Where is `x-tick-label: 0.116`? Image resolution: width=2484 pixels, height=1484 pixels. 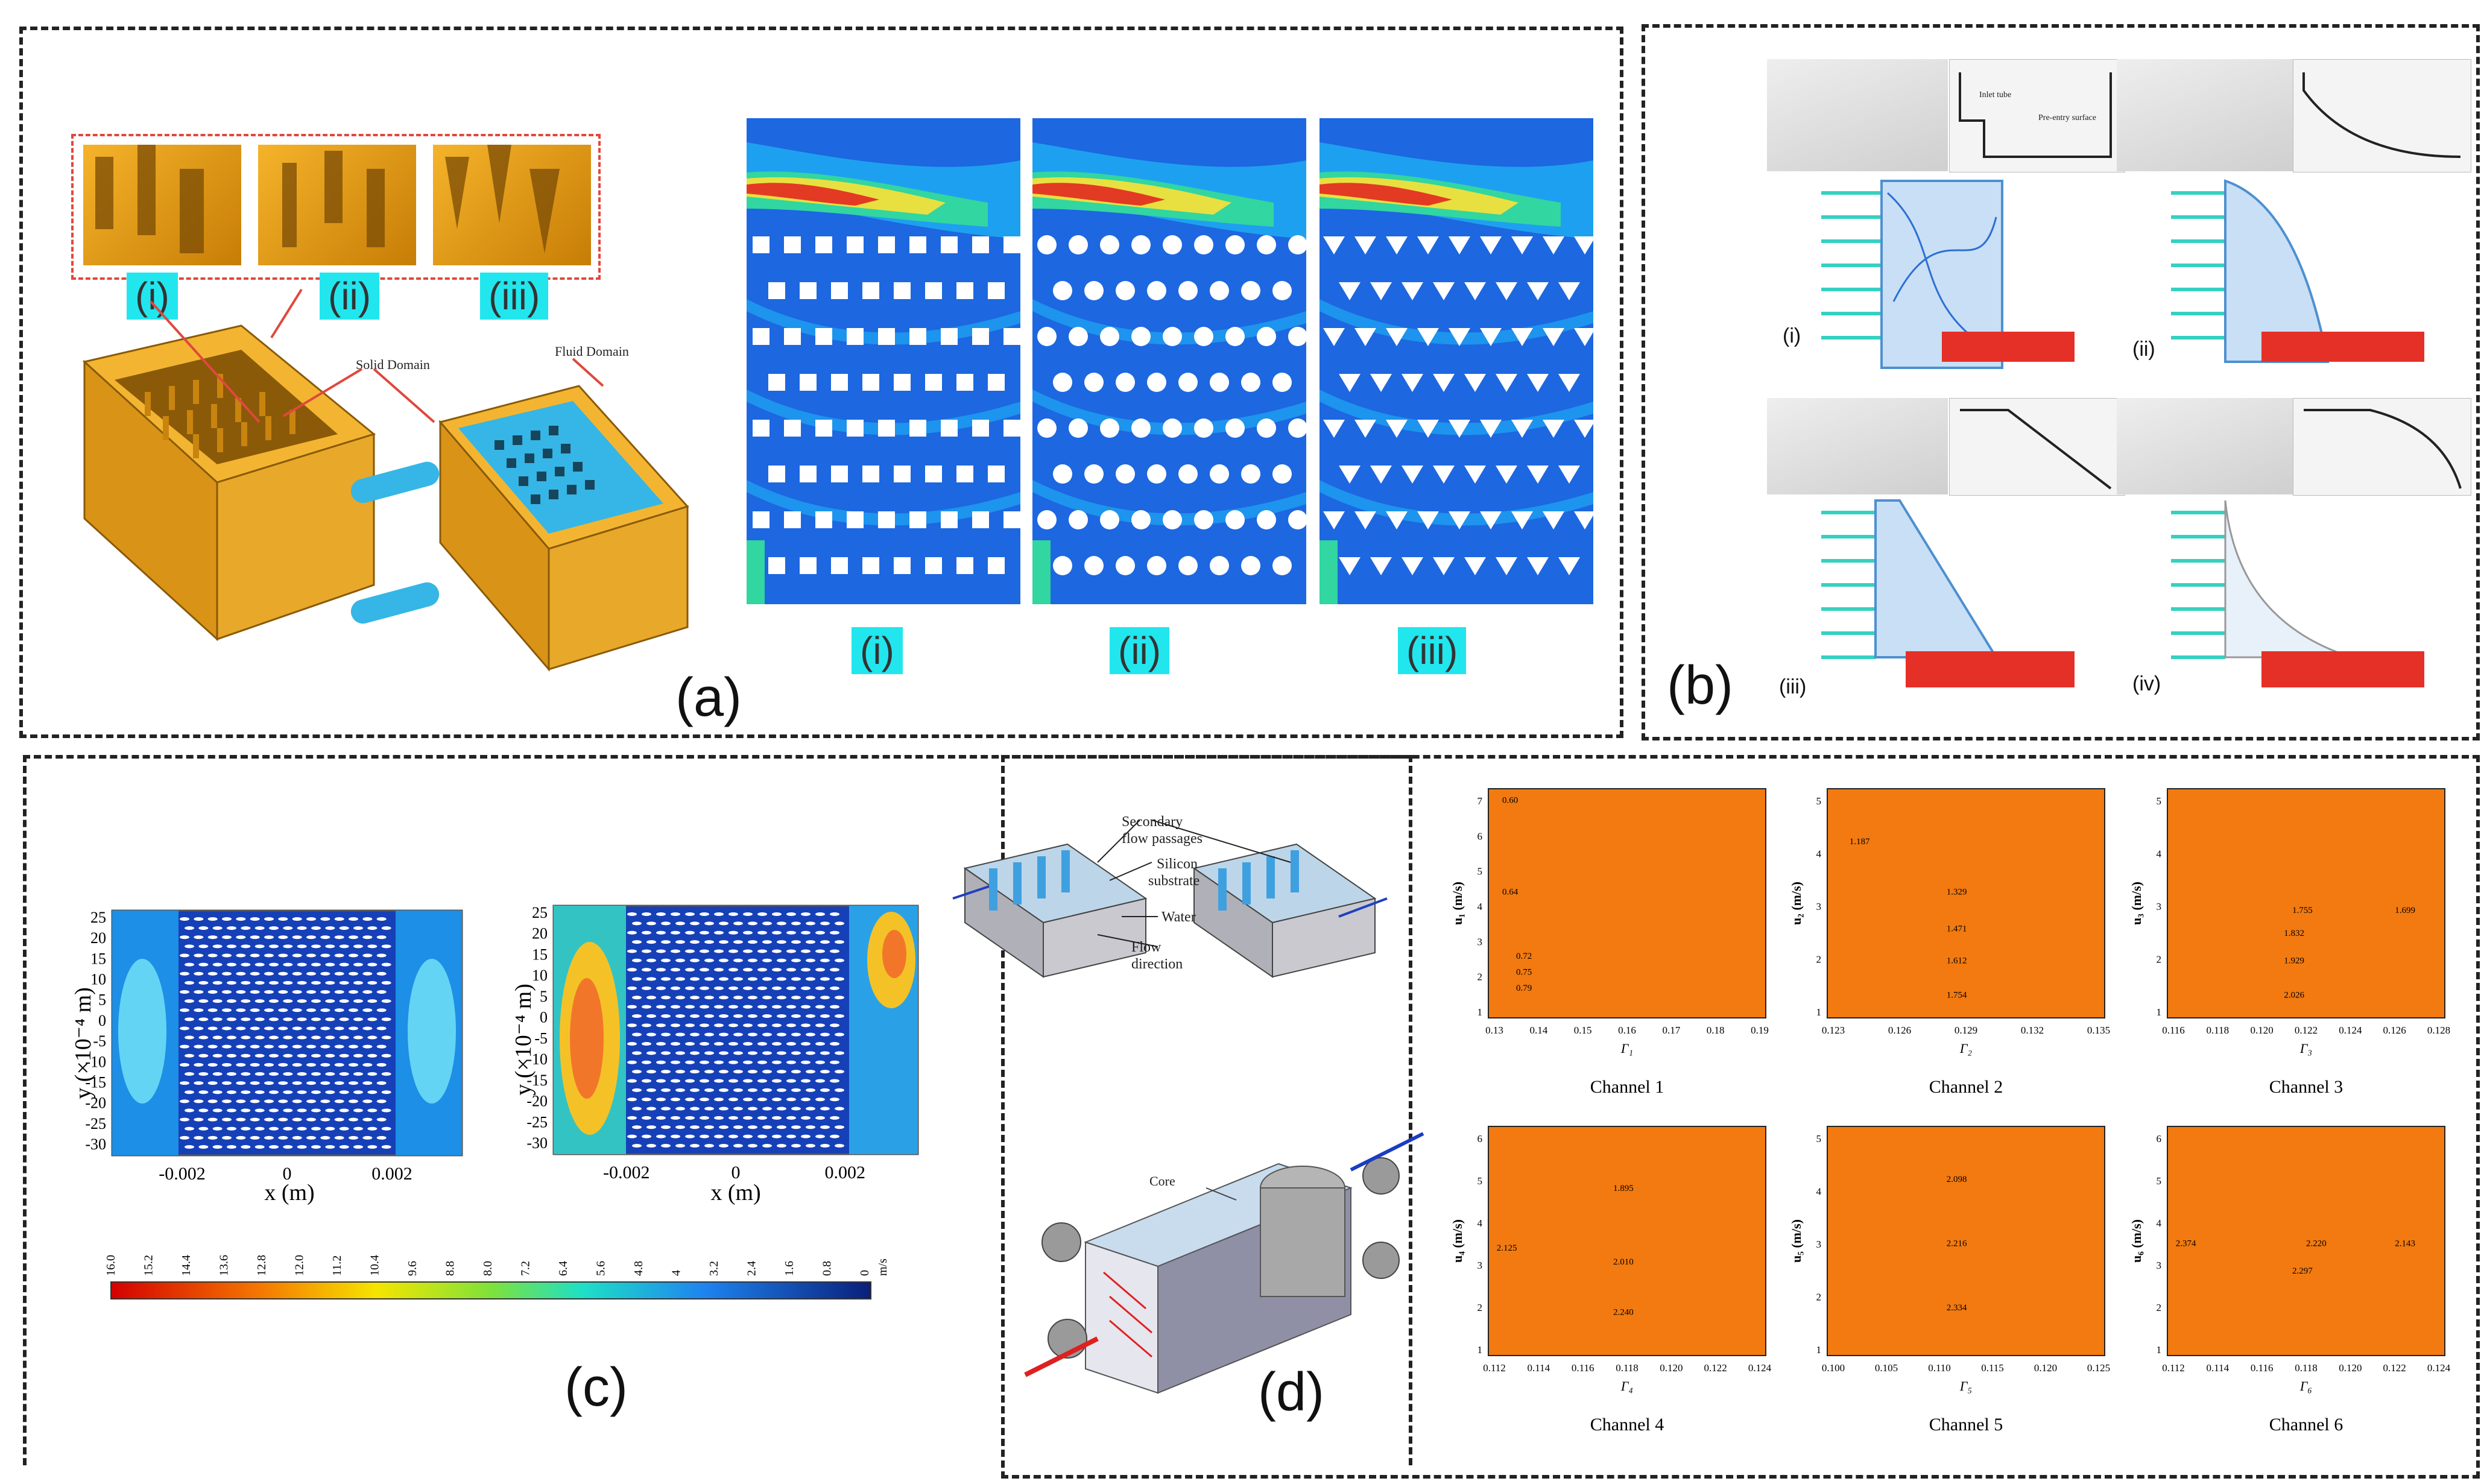
x-tick-label: 0.116 is located at coordinates (2262, 1368).